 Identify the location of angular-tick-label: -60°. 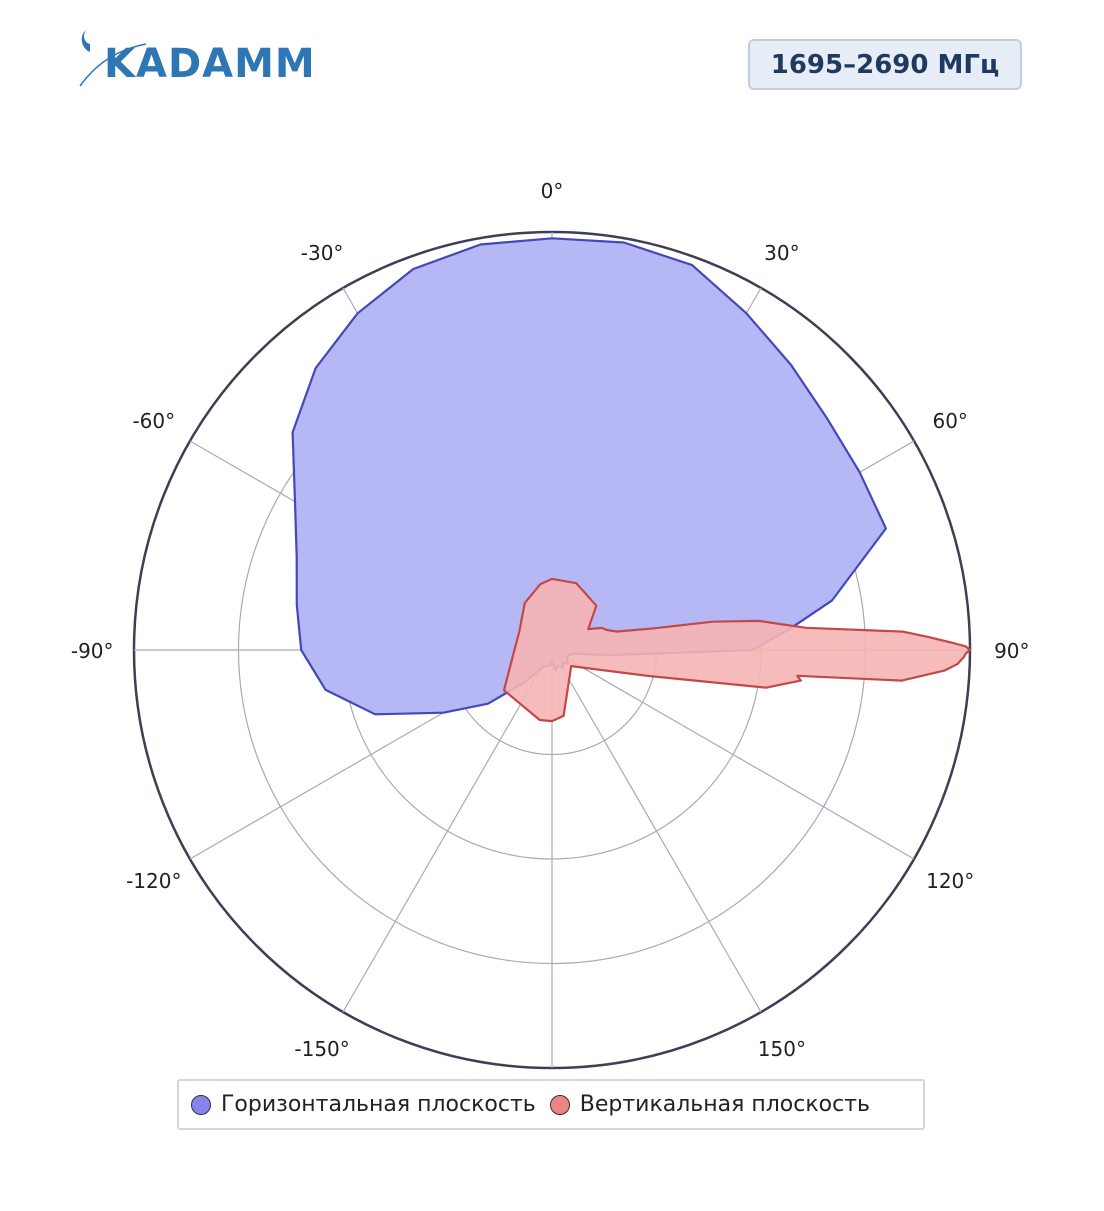
(153, 421).